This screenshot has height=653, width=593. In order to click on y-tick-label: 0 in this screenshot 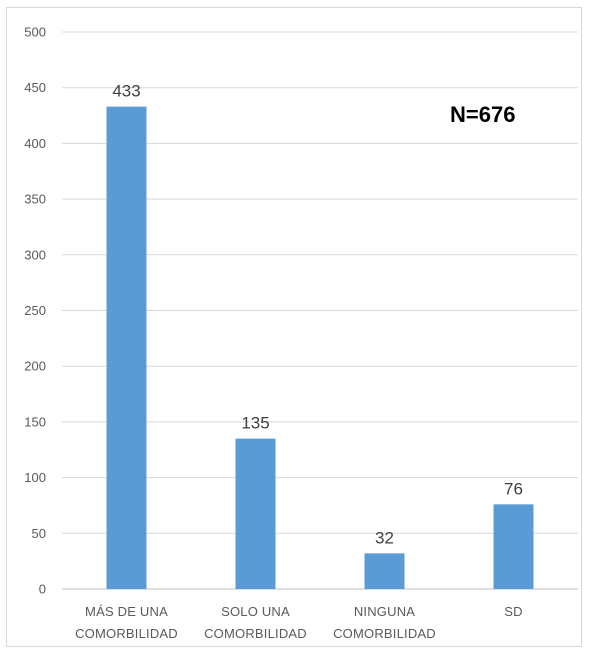, I will do `click(42, 589)`.